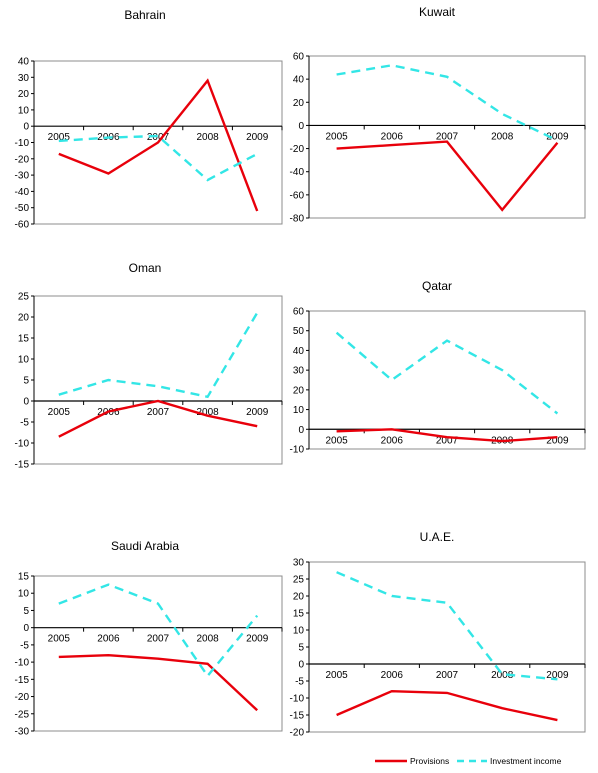  Describe the element at coordinates (429, 761) in the screenshot. I see `legend-label: Provisions` at that location.